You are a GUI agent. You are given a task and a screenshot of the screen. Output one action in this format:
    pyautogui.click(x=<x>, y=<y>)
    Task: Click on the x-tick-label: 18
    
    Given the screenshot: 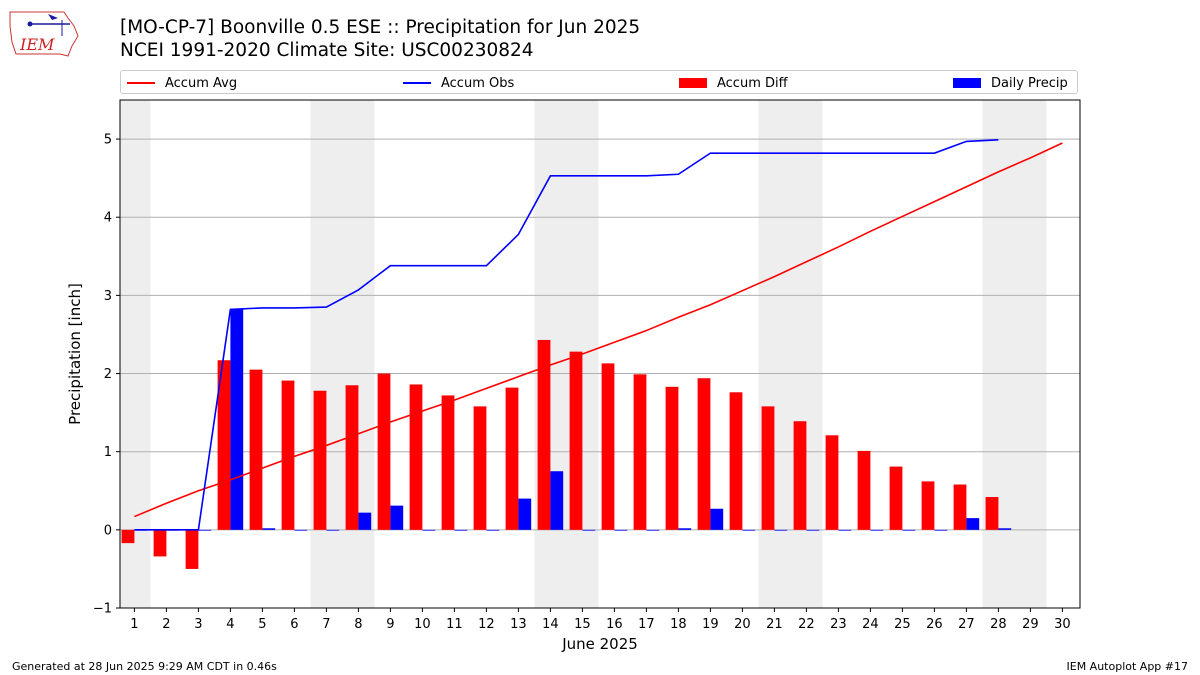 What is the action you would take?
    pyautogui.click(x=678, y=624)
    